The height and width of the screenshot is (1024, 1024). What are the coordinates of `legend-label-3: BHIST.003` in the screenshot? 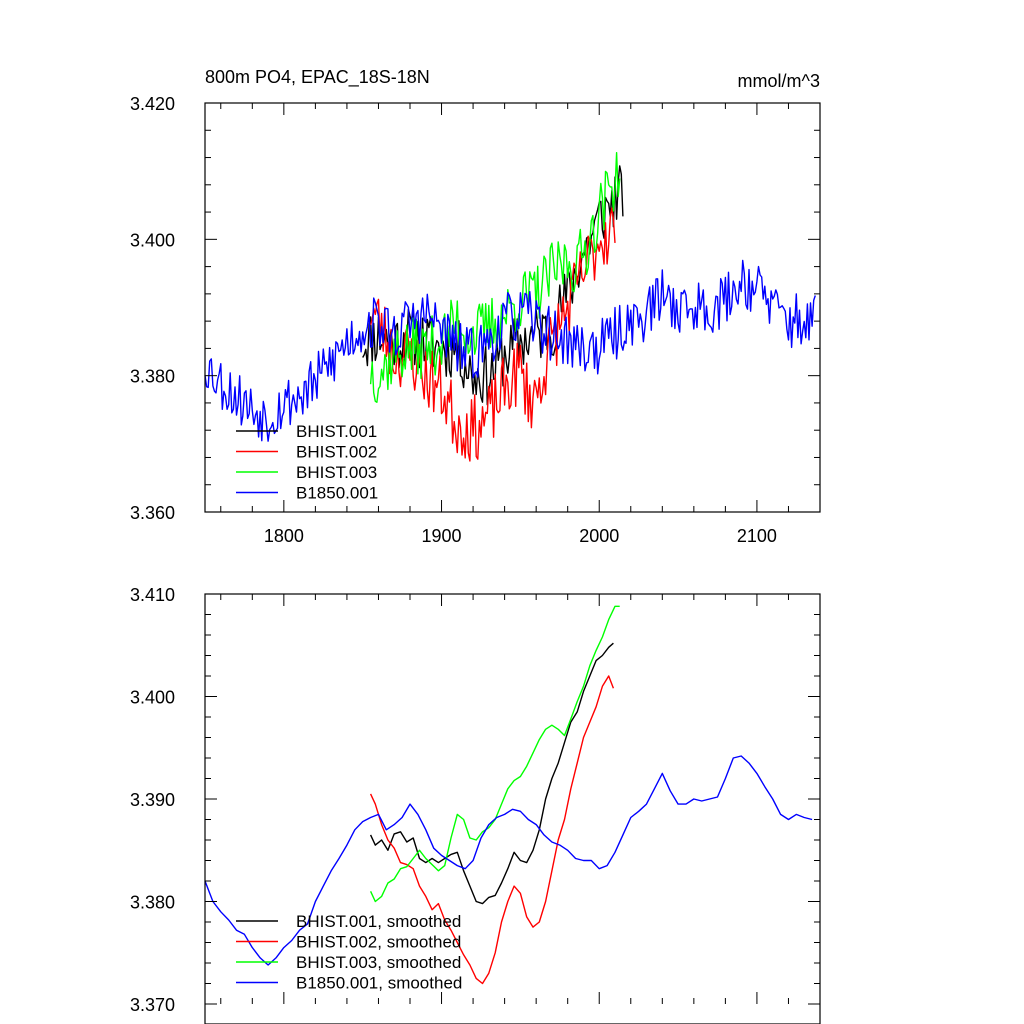 It's located at (336, 472).